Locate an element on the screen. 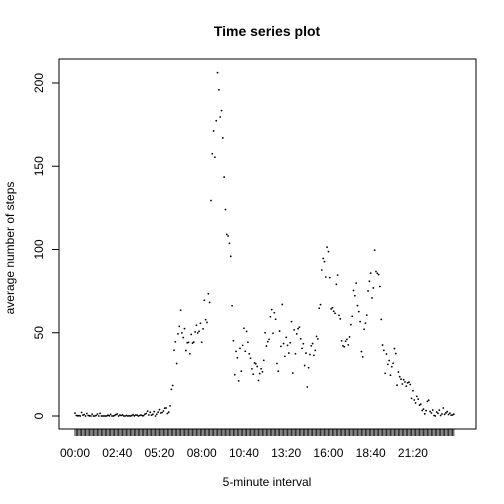 Image resolution: width=504 pixels, height=504 pixels. x-tick-label: 21:20 is located at coordinates (413, 453).